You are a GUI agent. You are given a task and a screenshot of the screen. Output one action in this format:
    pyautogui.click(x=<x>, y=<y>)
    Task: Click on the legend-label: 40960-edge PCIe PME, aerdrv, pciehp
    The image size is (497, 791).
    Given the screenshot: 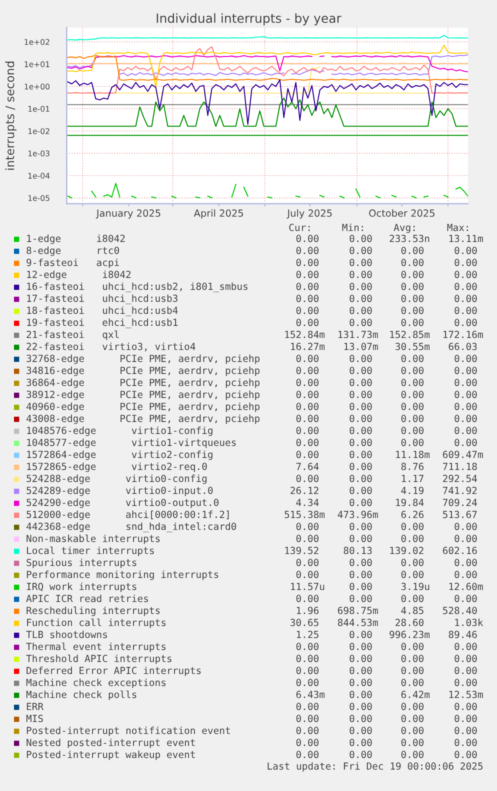 What is the action you would take?
    pyautogui.click(x=143, y=407)
    